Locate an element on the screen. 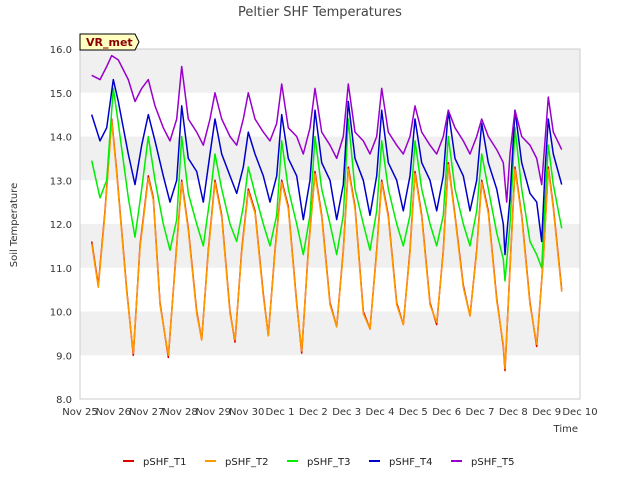 The height and width of the screenshot is (480, 640). badge-box is located at coordinates (109, 42).